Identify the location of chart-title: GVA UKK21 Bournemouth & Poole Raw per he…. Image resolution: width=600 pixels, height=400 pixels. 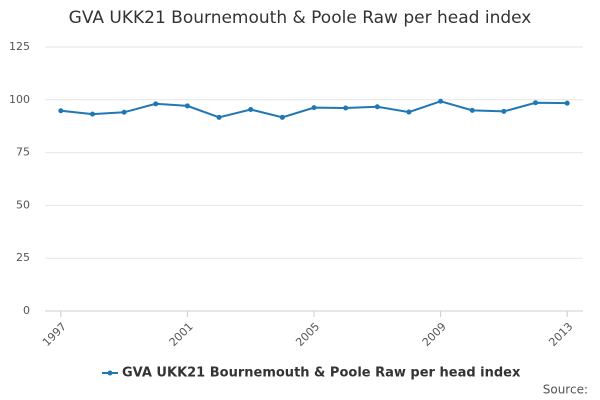
(300, 18).